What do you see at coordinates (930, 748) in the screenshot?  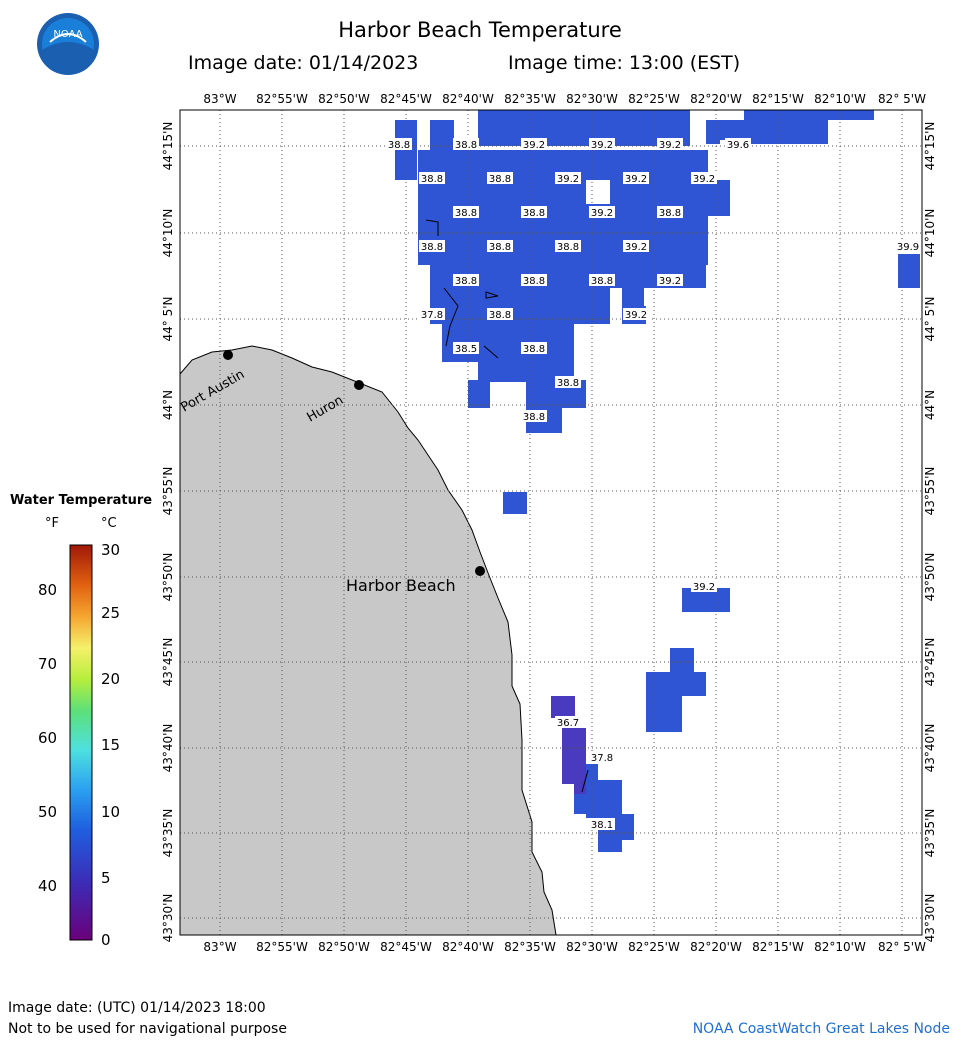 I see `lat-label-right: 43°40'N` at bounding box center [930, 748].